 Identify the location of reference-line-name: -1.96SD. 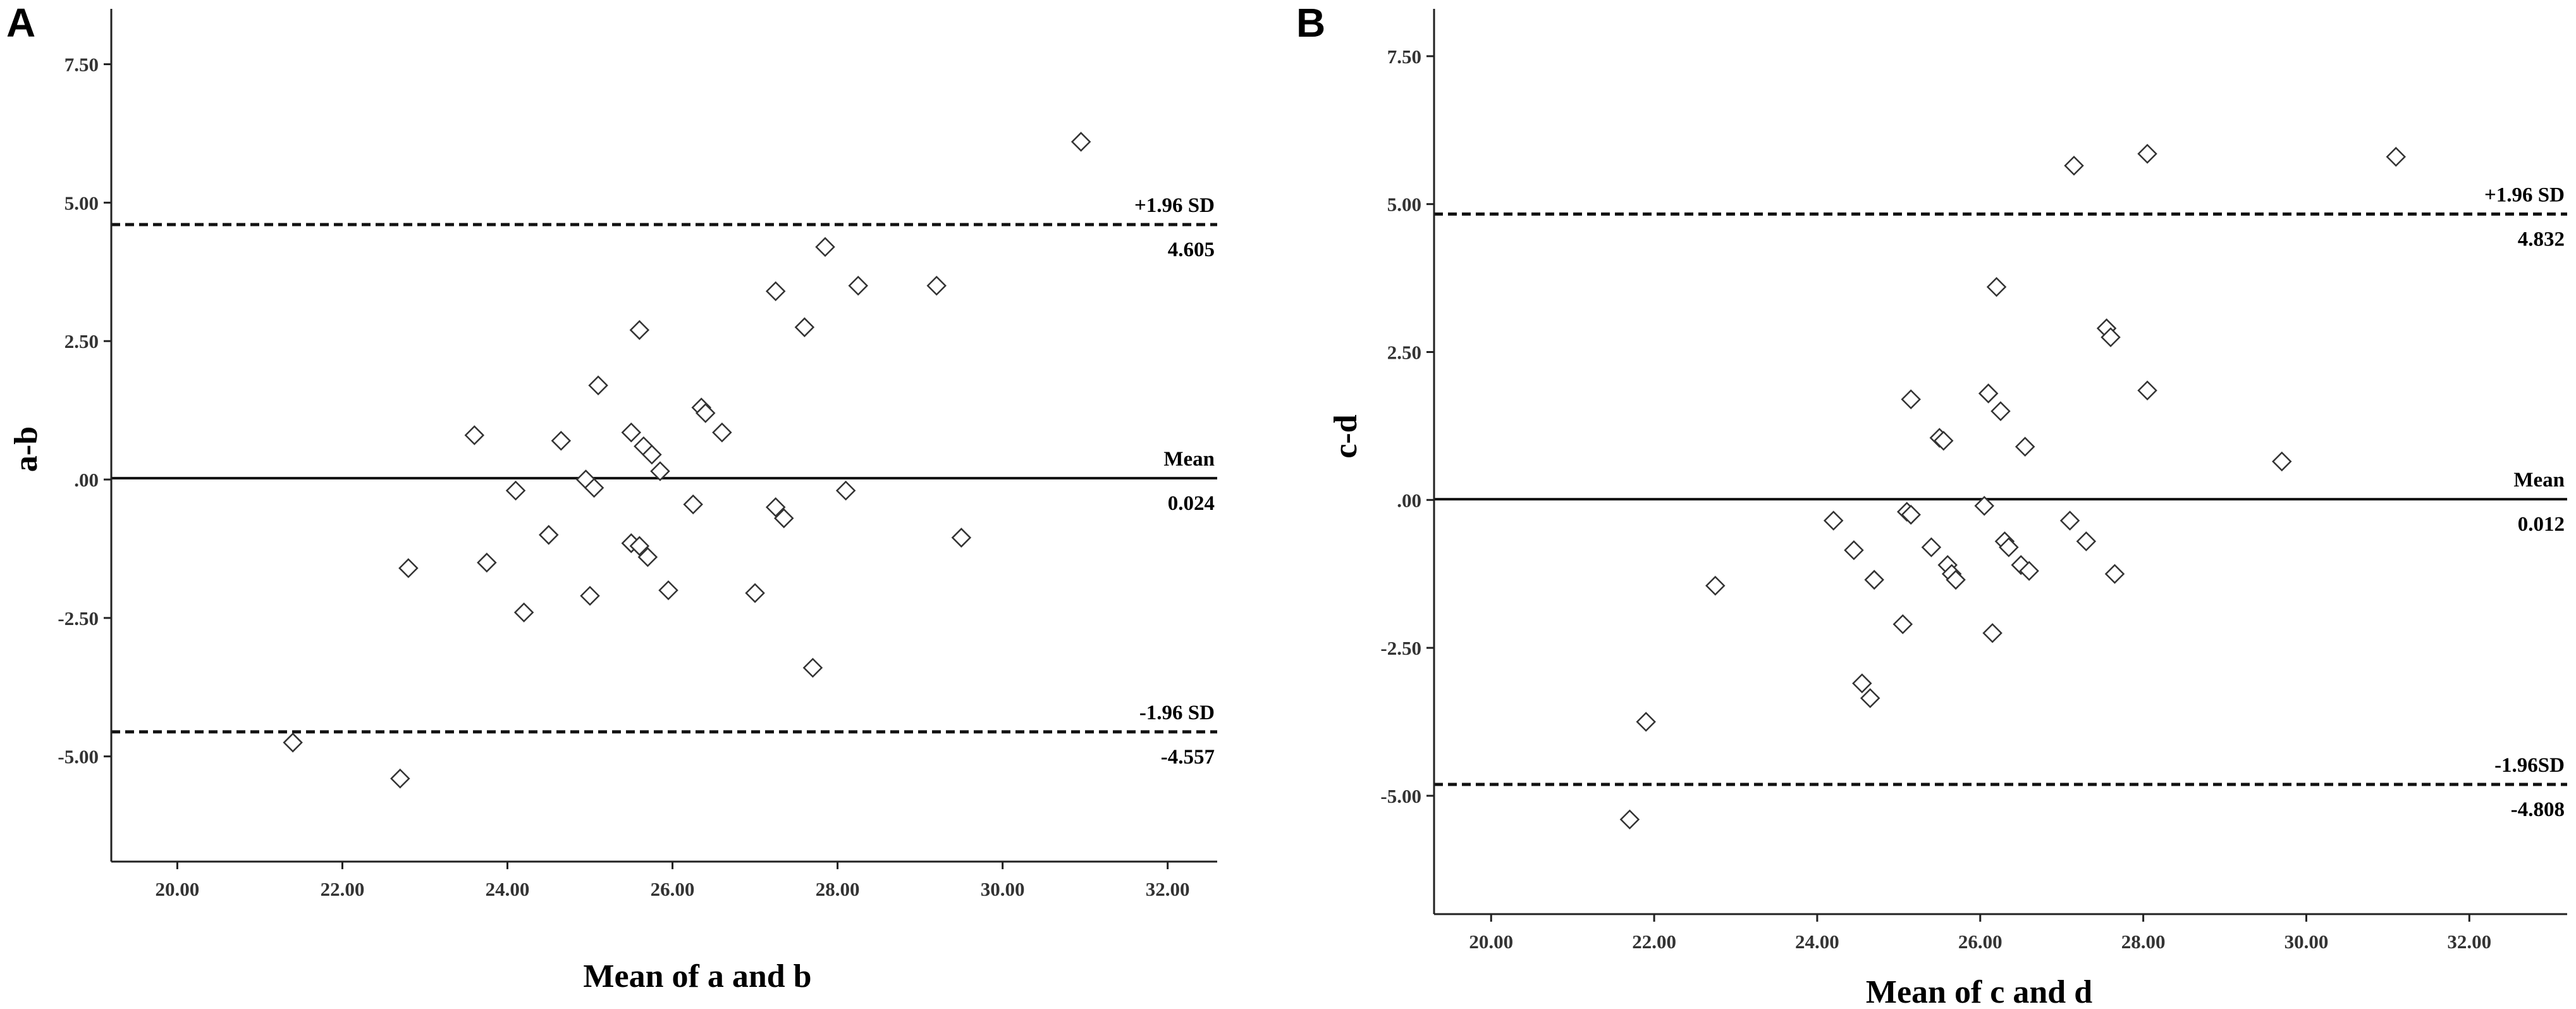
(2529, 765).